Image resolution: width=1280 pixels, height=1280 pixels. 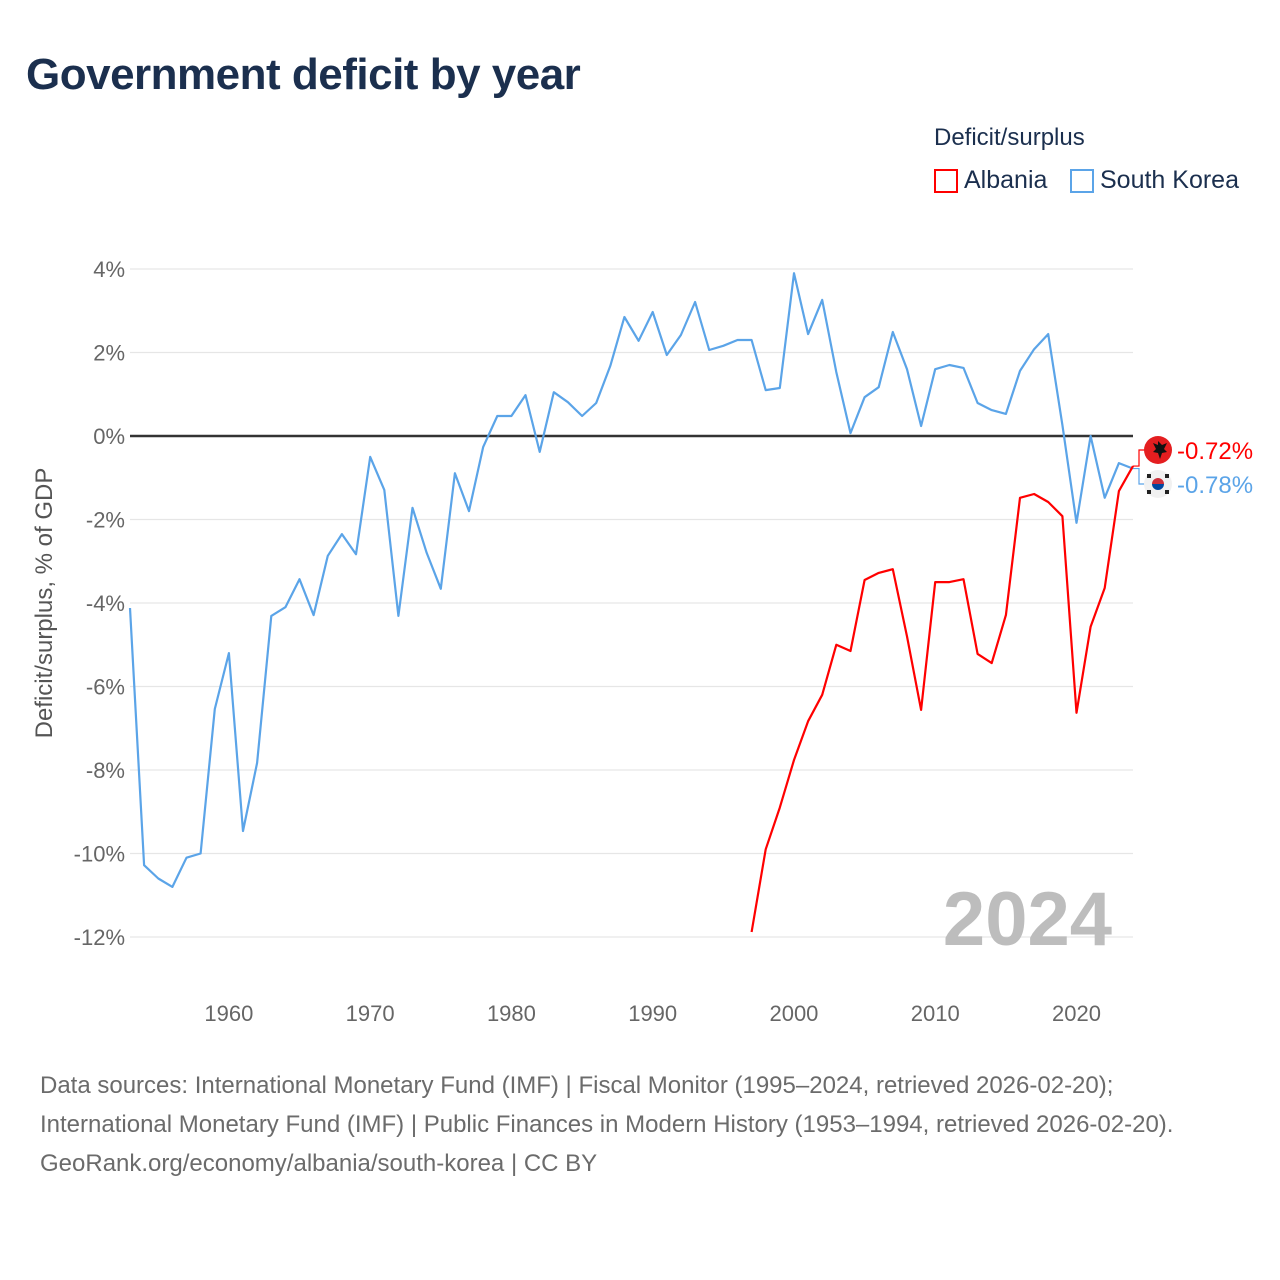 What do you see at coordinates (228, 1013) in the screenshot?
I see `x-tick-label: 1960` at bounding box center [228, 1013].